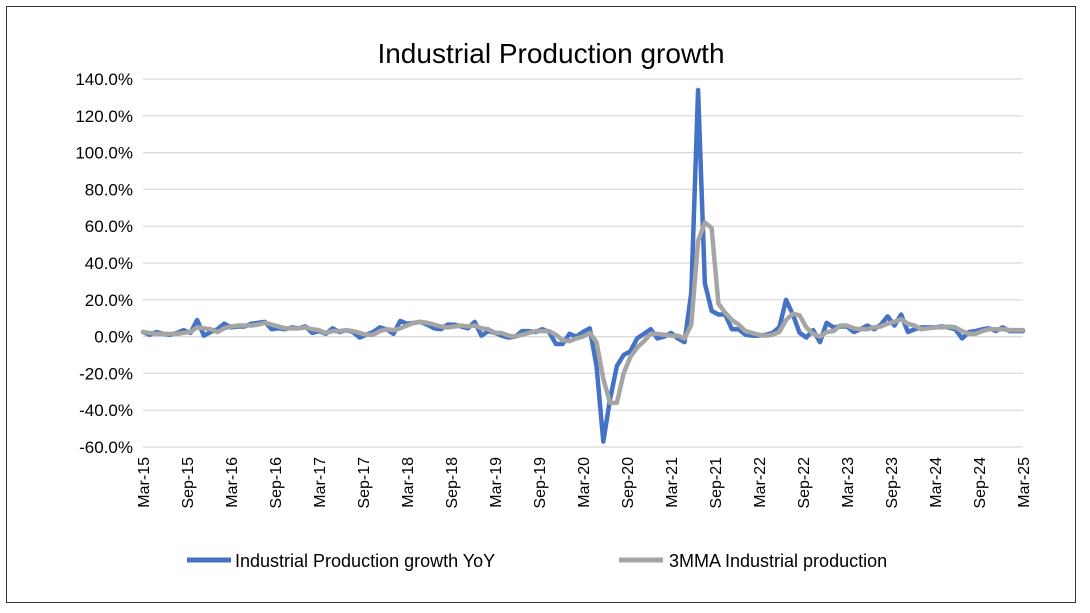 This screenshot has width=1090, height=613. Describe the element at coordinates (980, 483) in the screenshot. I see `x-tick-label: Sep-24` at that location.